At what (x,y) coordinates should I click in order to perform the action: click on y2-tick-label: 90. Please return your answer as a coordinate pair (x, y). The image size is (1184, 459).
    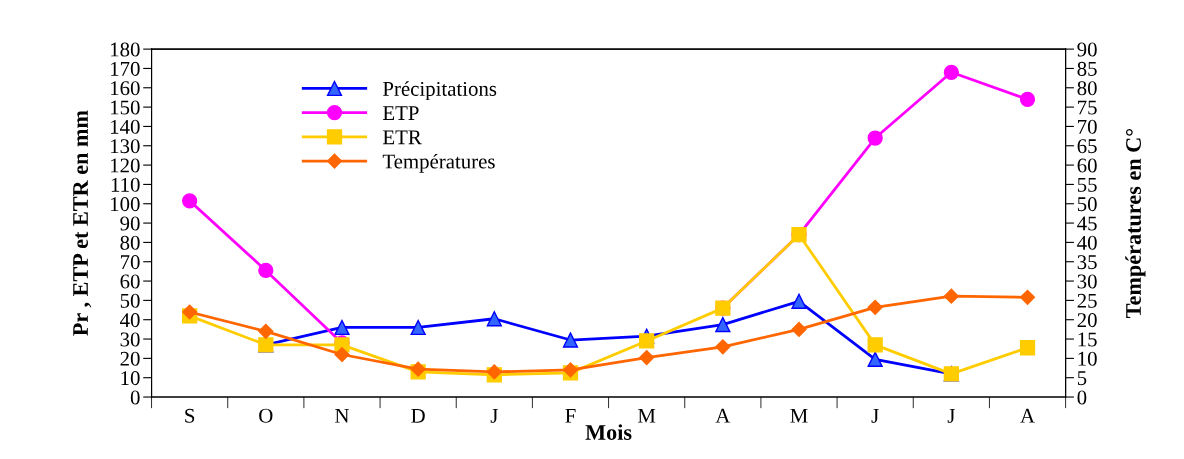
    Looking at the image, I should click on (1087, 49).